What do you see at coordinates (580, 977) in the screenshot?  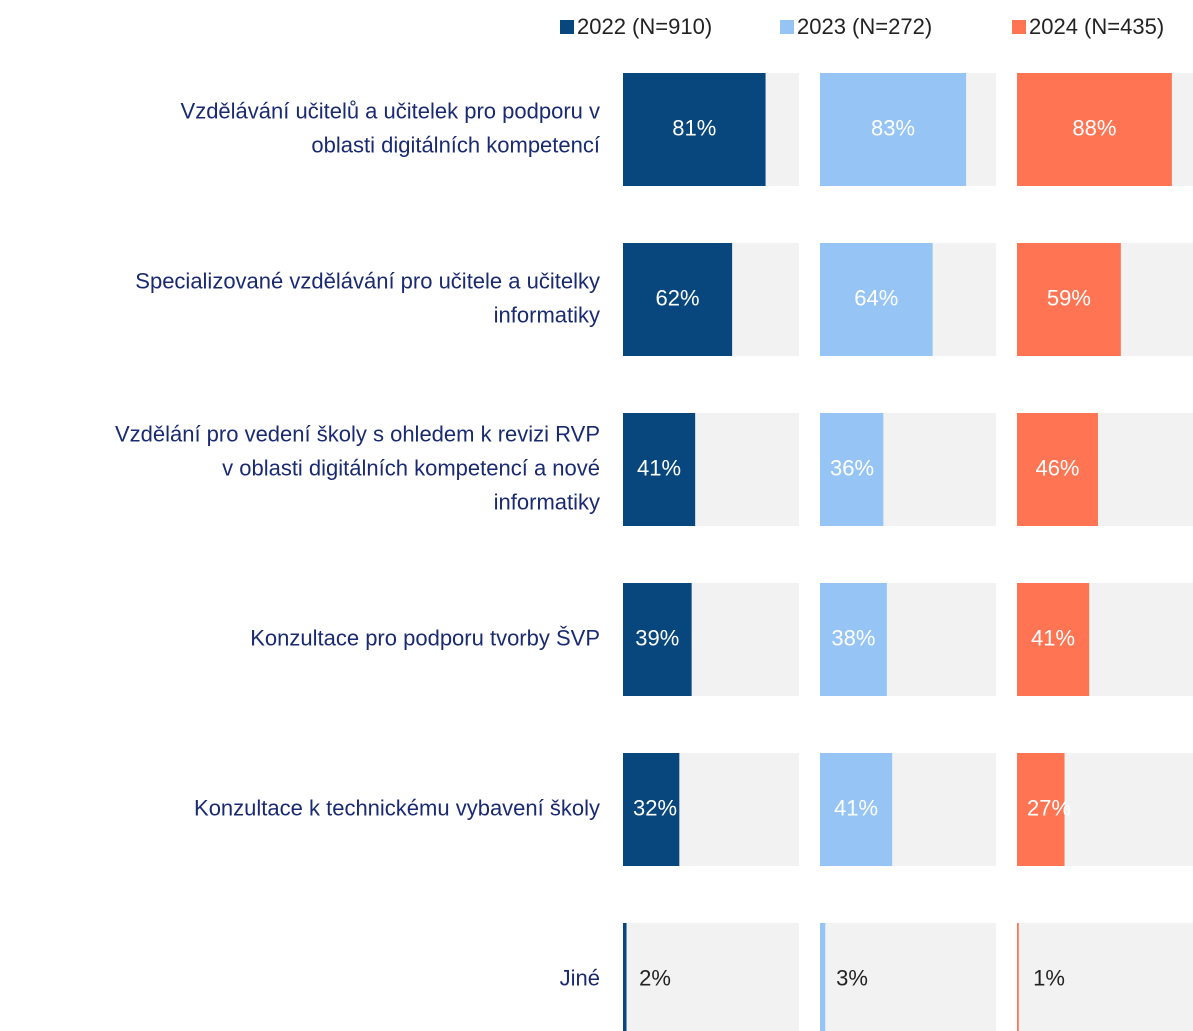 I see `category-label: Jiné` at bounding box center [580, 977].